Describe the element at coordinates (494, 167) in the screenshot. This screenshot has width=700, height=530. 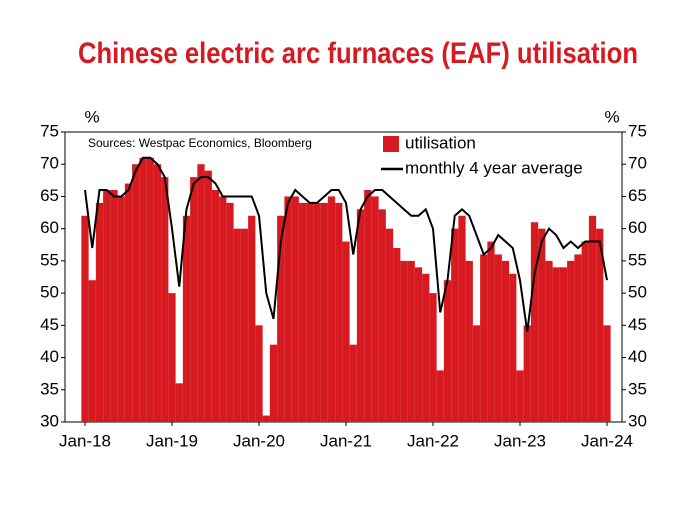
I see `legend-label: monthly 4 year average` at that location.